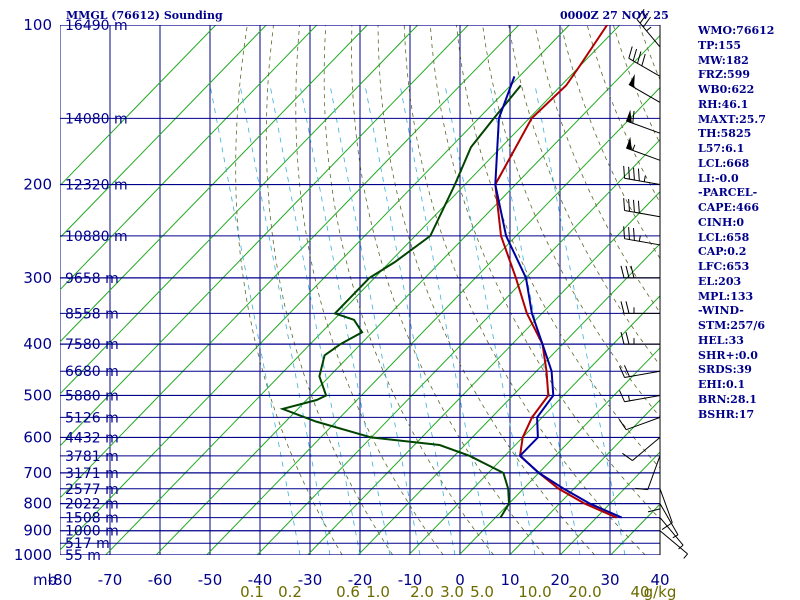  What do you see at coordinates (87, 544) in the screenshot?
I see `height-label: 517 m` at bounding box center [87, 544].